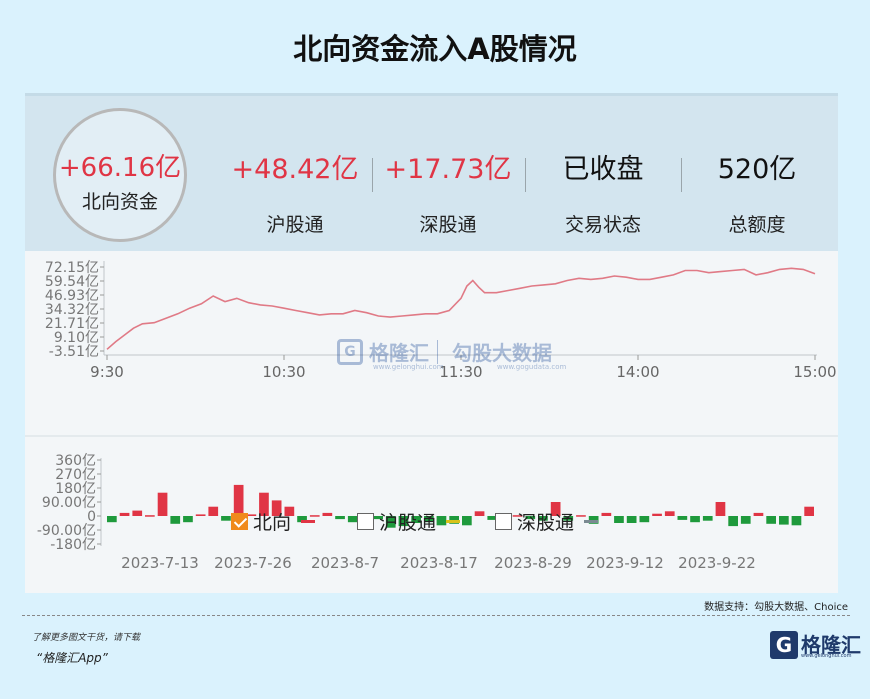 This screenshot has width=870, height=699. I want to click on y-tick-label: 72.15亿, so click(72, 268).